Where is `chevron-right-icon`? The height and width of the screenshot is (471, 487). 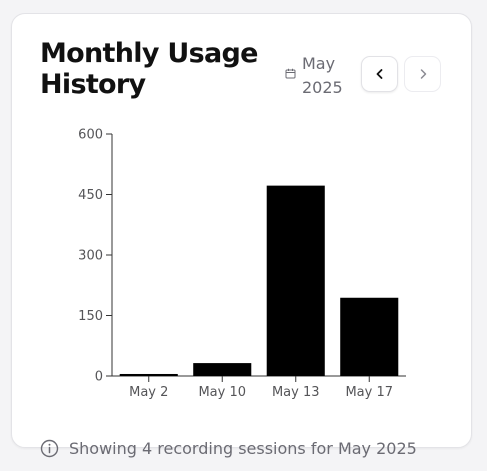
chevron-right-icon is located at coordinates (423, 74).